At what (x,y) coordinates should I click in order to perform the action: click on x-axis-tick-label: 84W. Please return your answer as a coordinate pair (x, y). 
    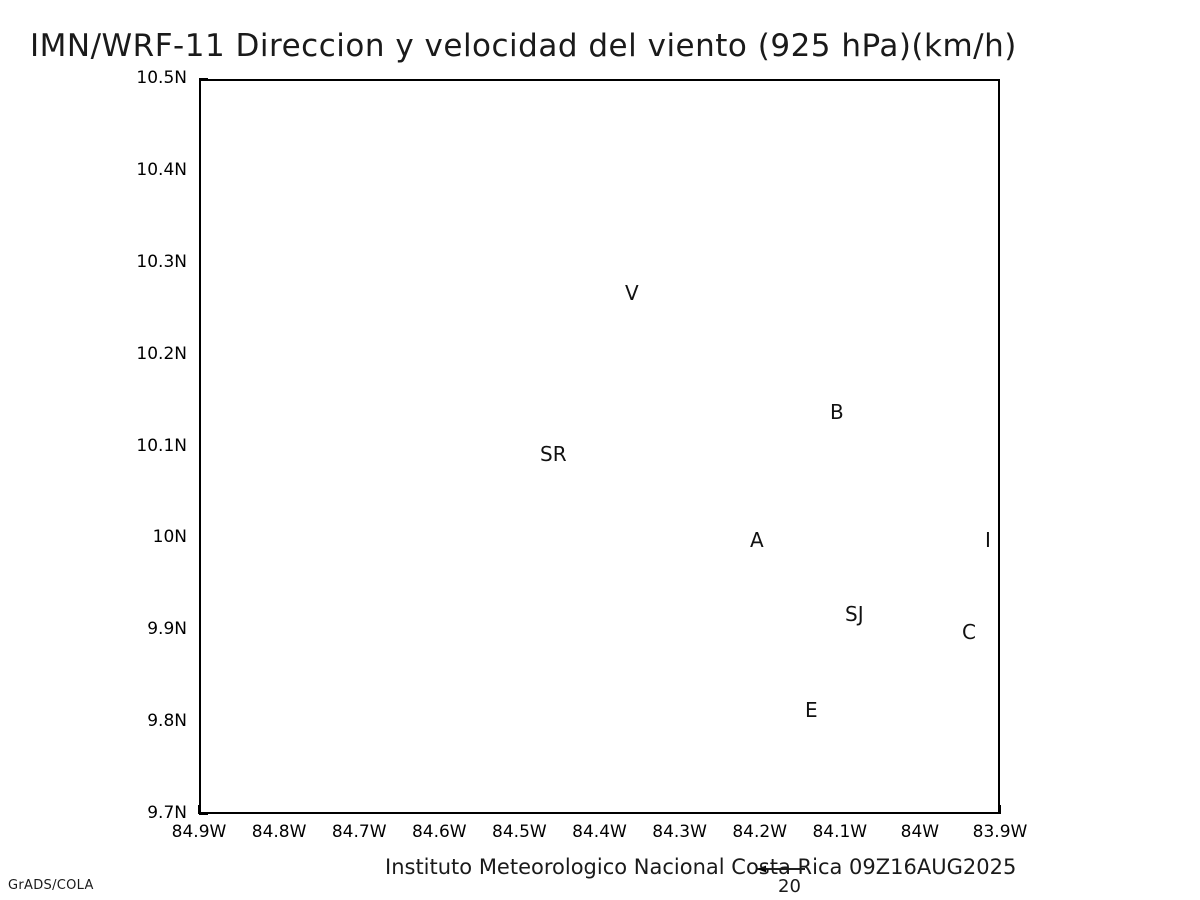
    Looking at the image, I should click on (920, 832).